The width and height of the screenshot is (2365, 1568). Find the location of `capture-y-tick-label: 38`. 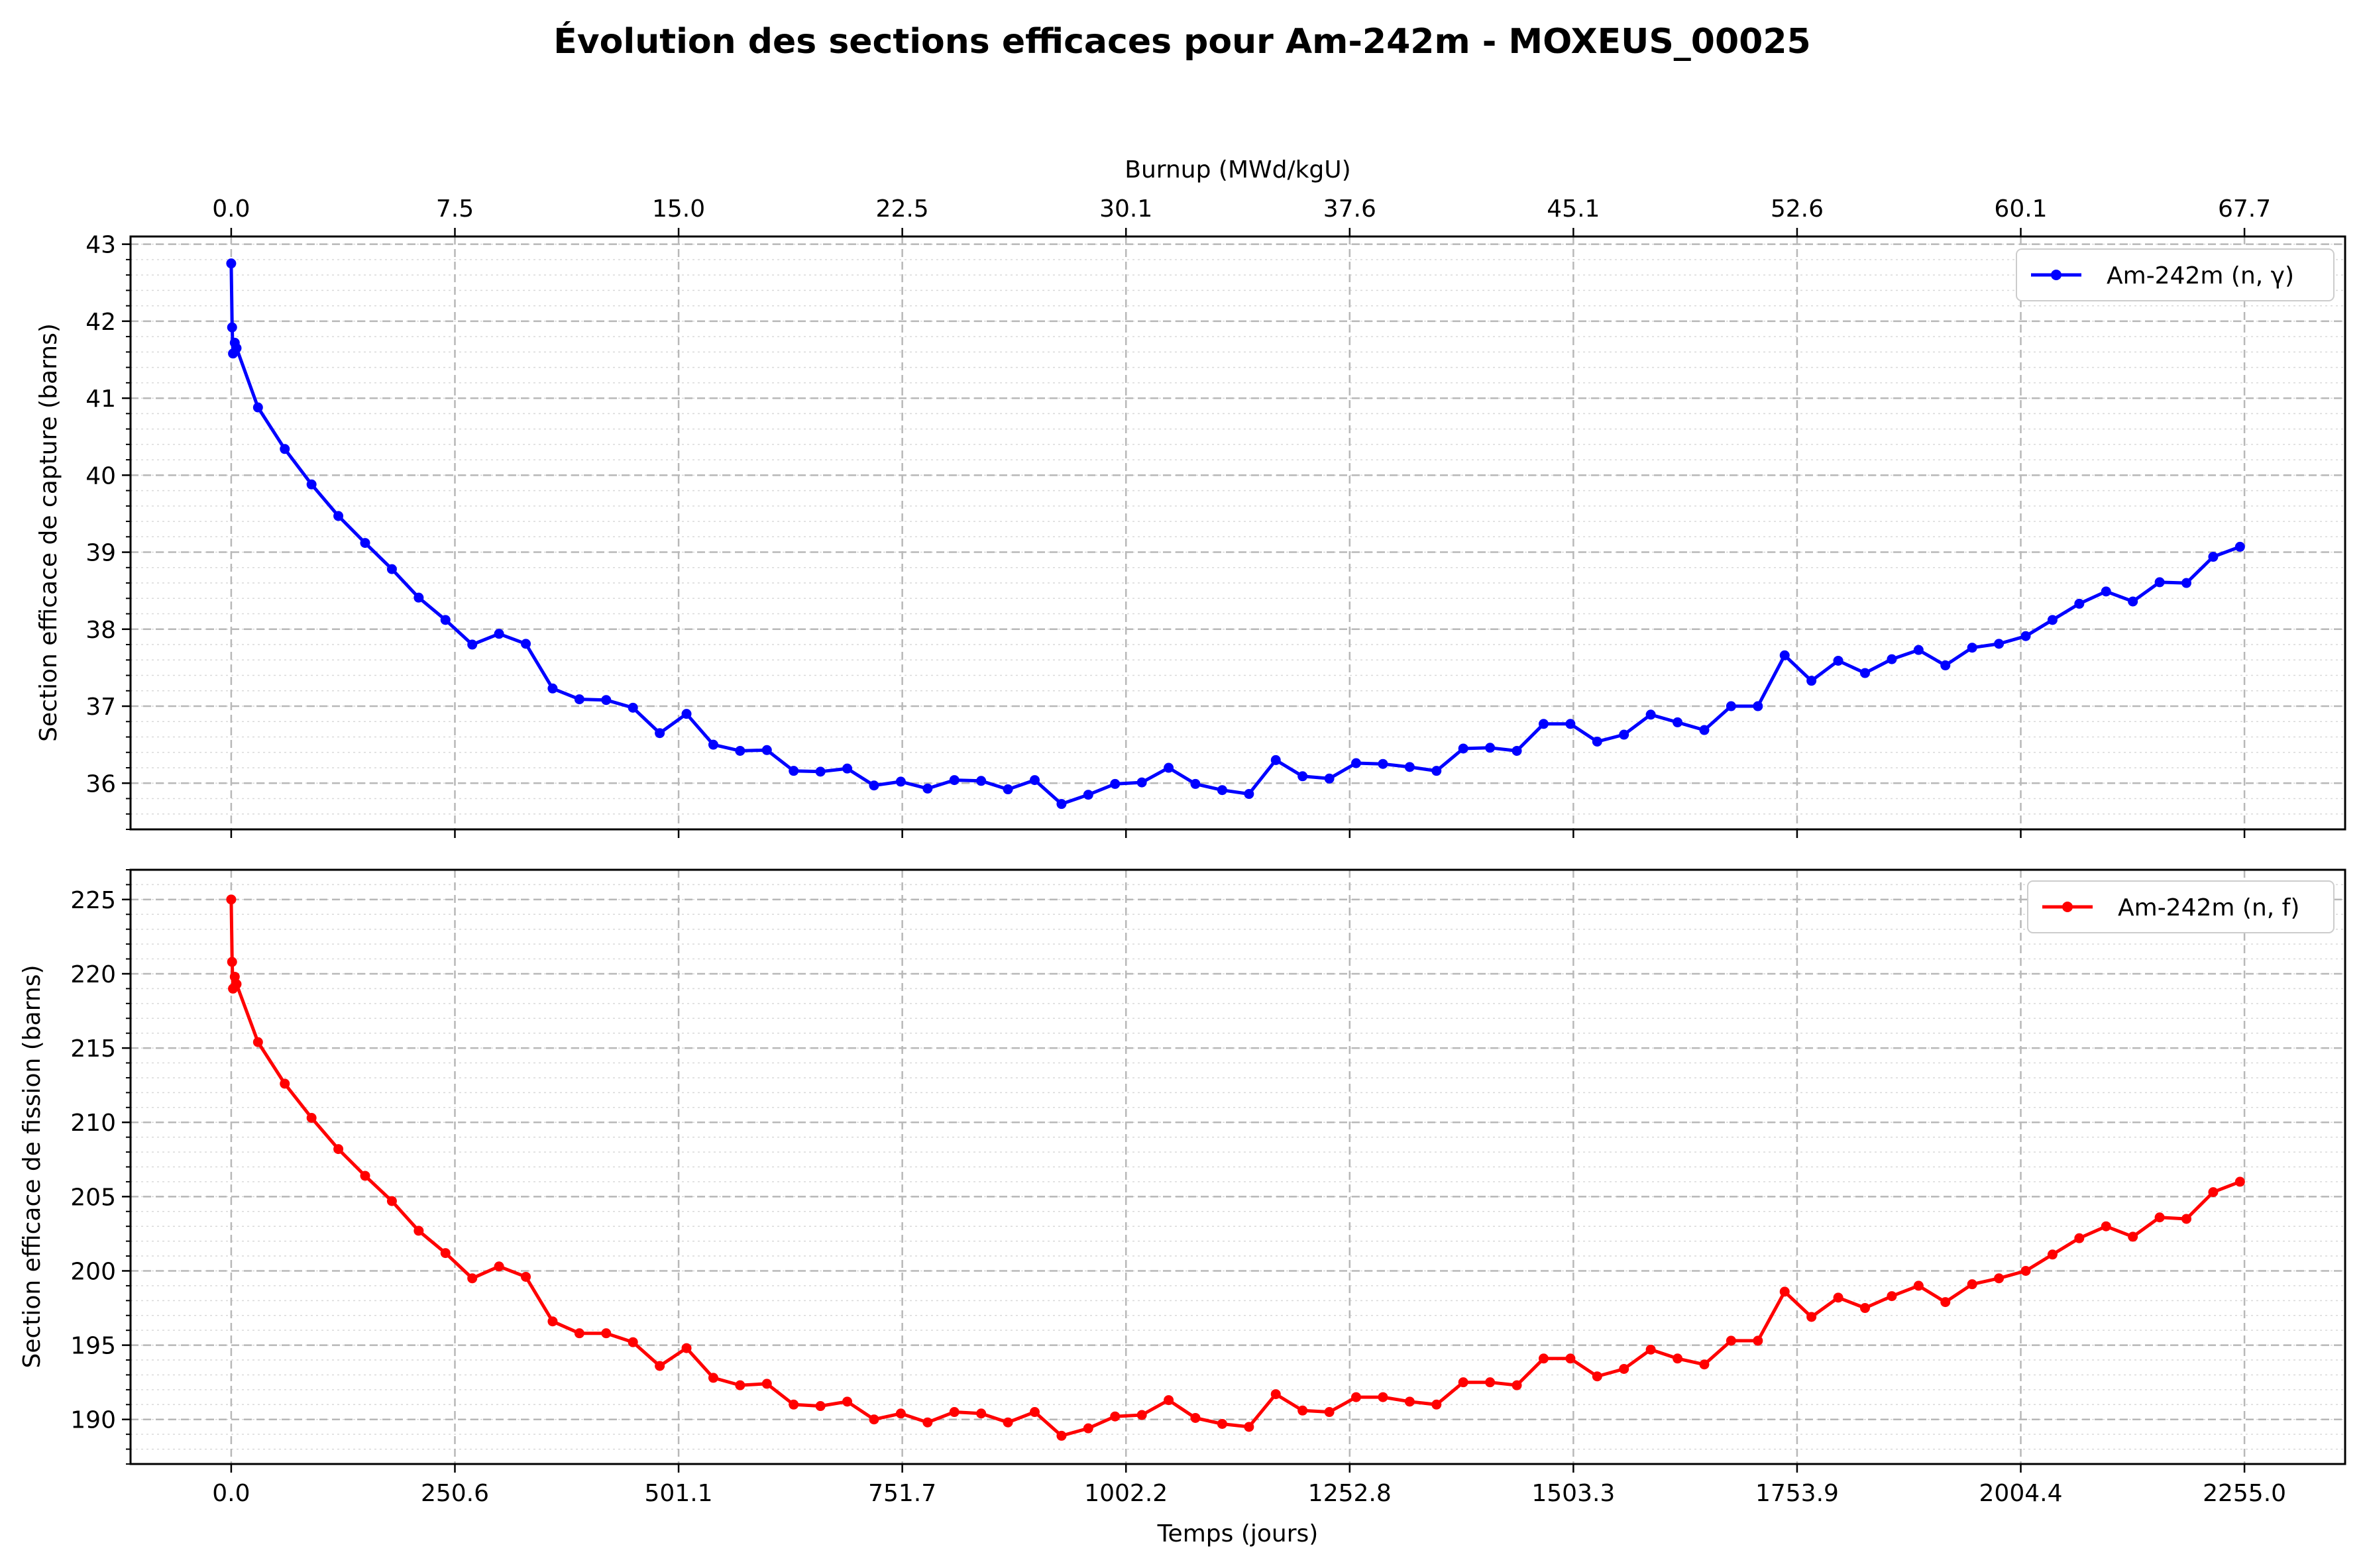

capture-y-tick-label: 38 is located at coordinates (100, 630).